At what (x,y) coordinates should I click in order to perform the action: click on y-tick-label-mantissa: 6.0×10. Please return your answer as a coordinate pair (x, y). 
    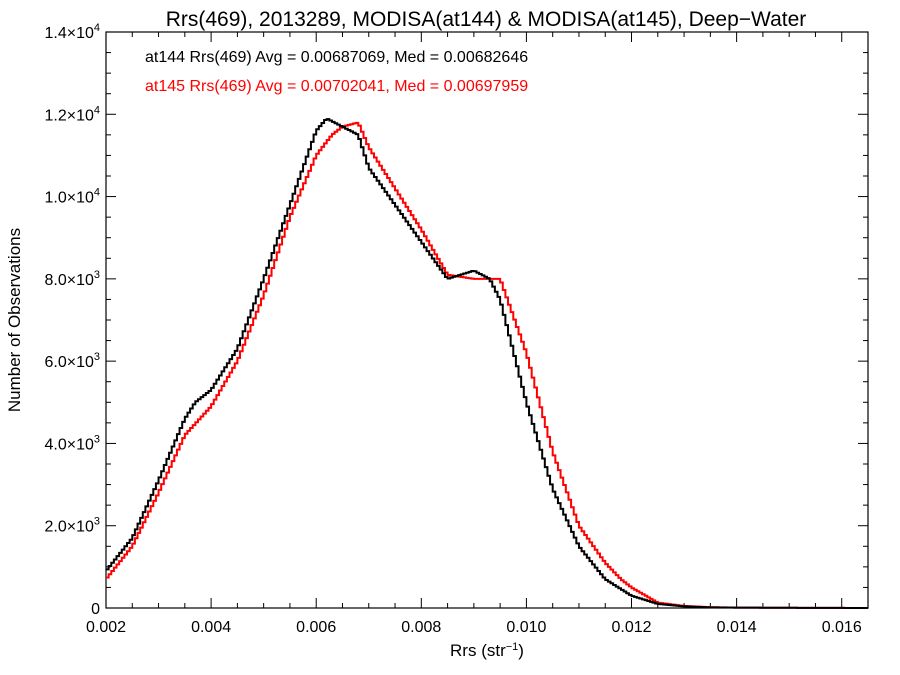
    Looking at the image, I should click on (68, 362).